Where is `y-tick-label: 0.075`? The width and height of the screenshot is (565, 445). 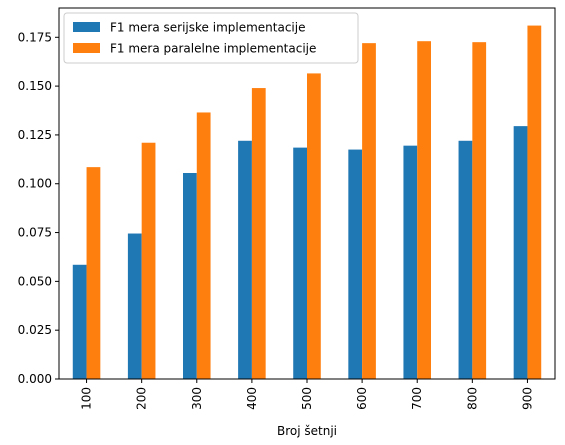
y-tick-label: 0.075 is located at coordinates (35, 233).